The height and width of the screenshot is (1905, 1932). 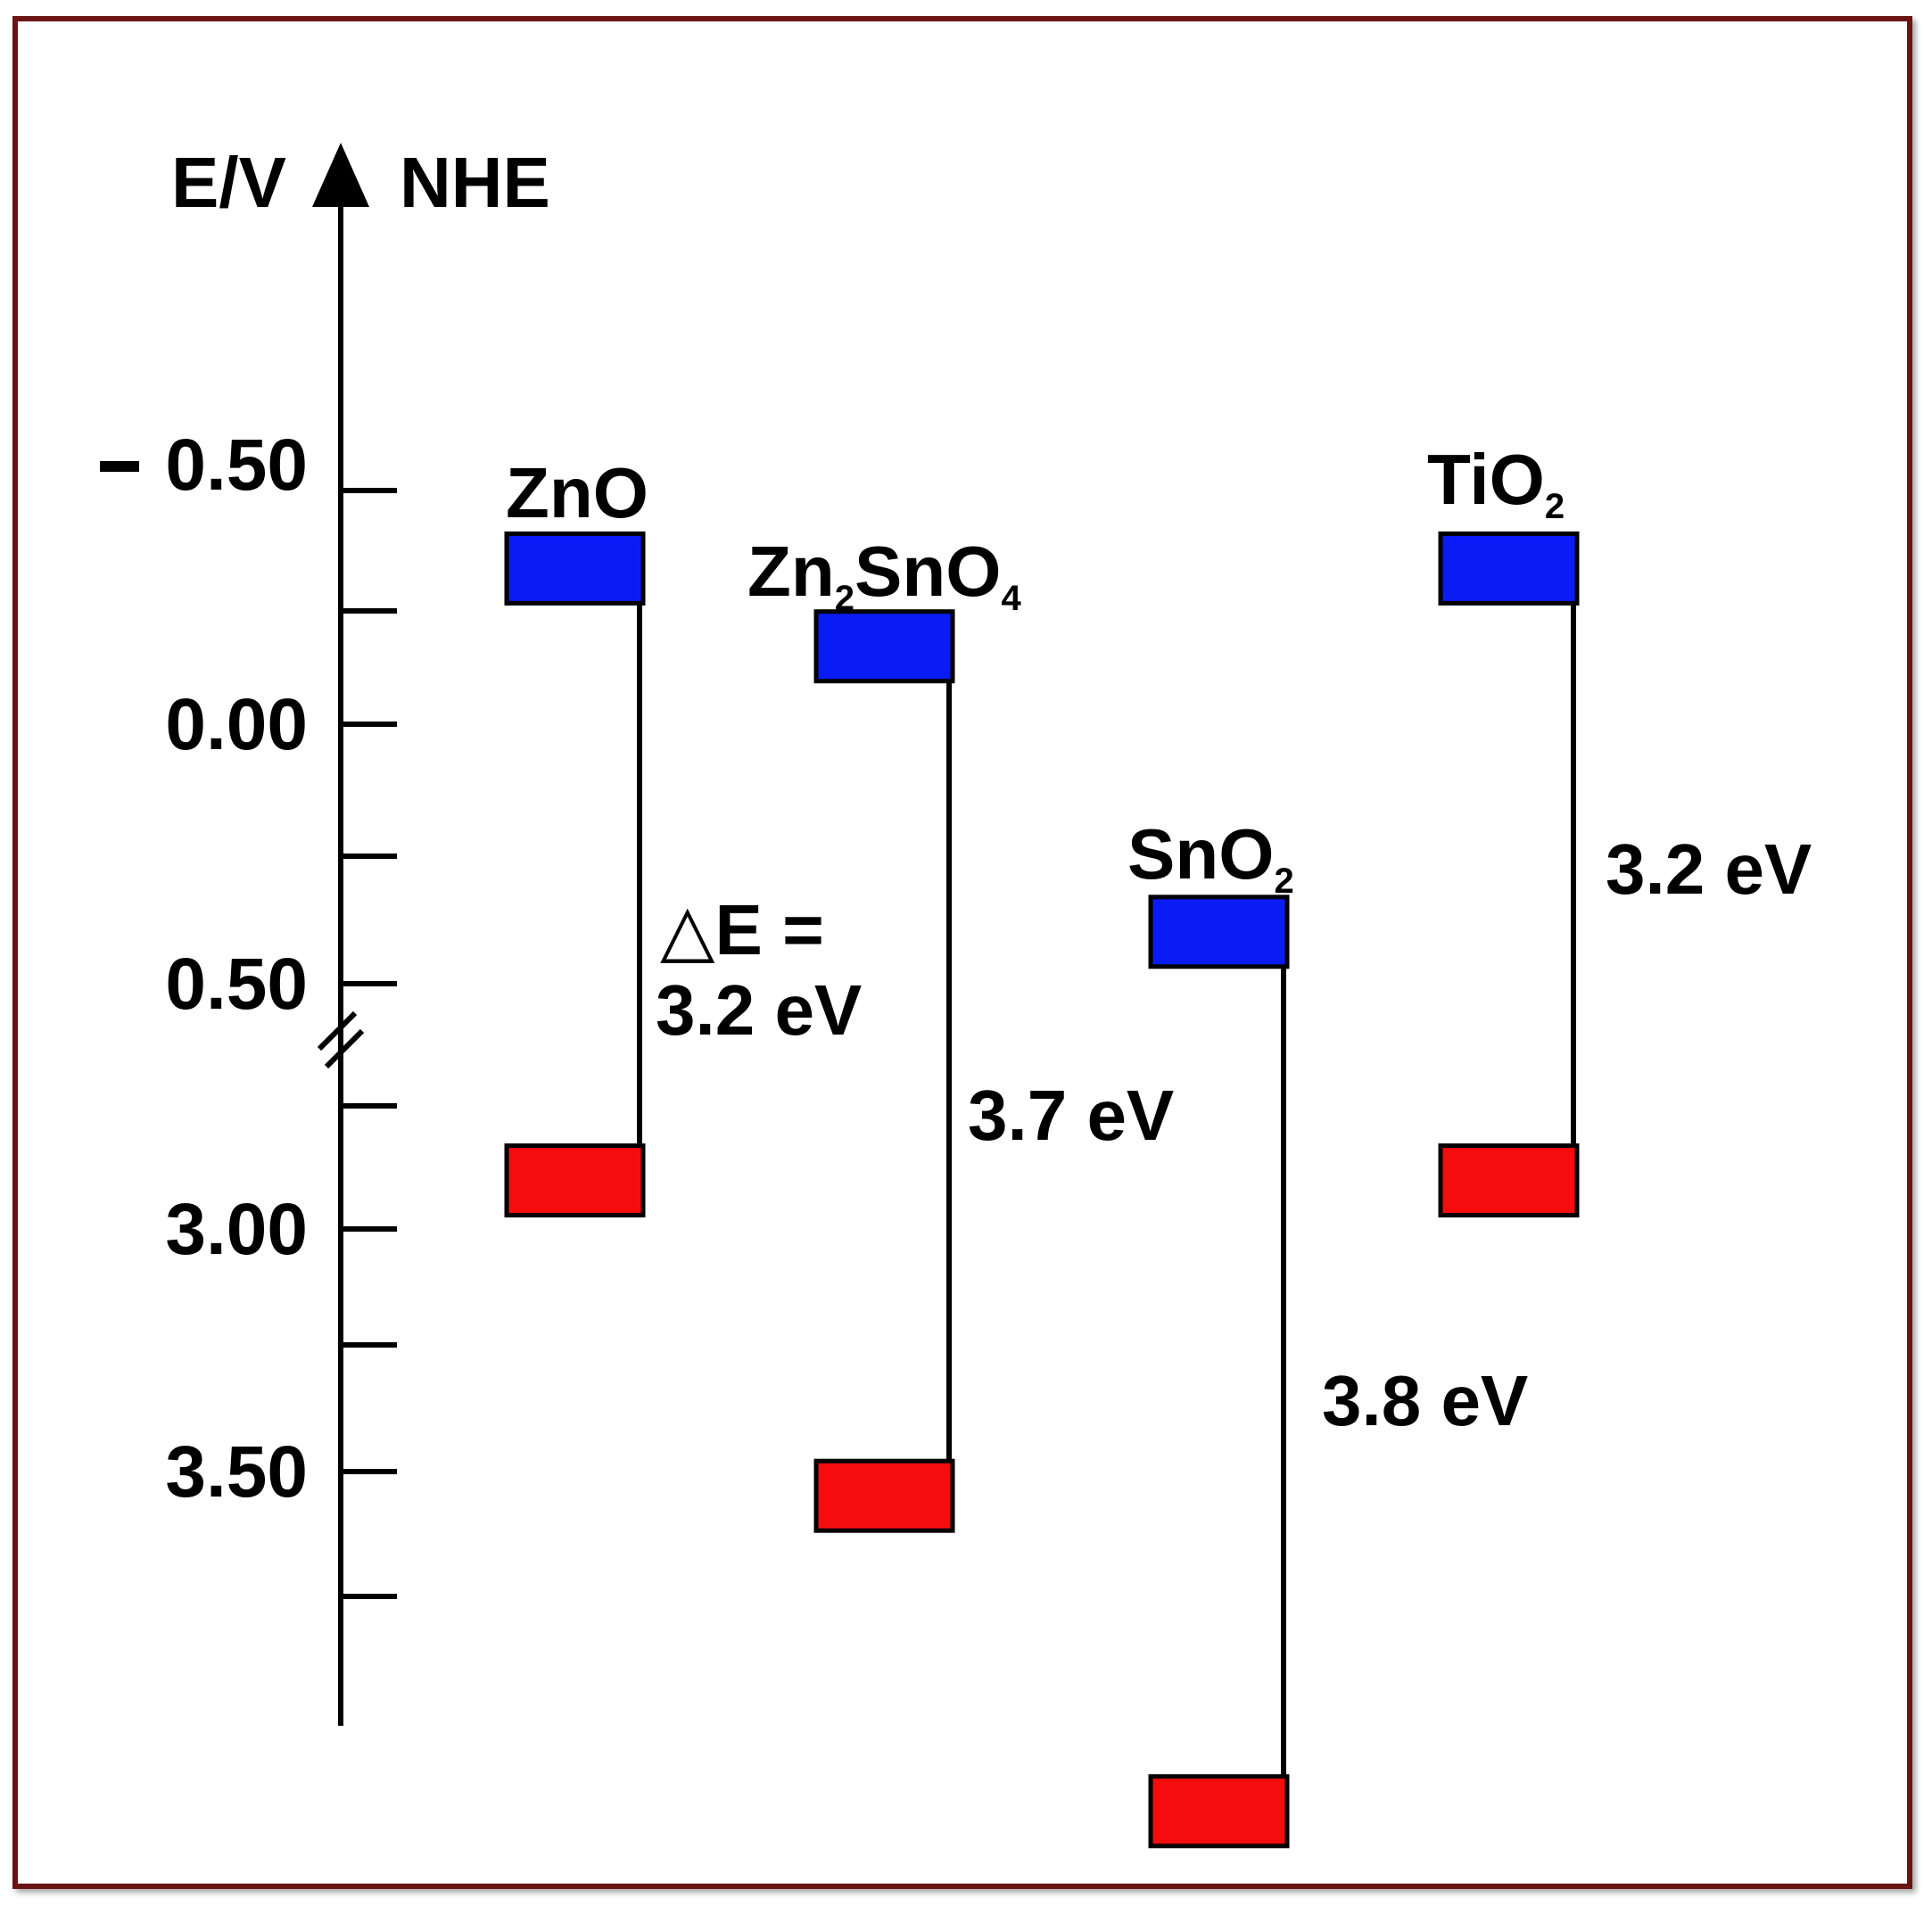 I want to click on material-tio2: TiO2 3.2 eV, so click(x=1620, y=829).